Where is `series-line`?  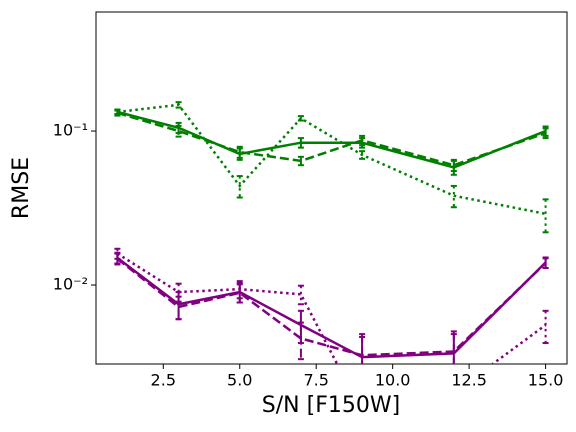 series-line is located at coordinates (332, 139).